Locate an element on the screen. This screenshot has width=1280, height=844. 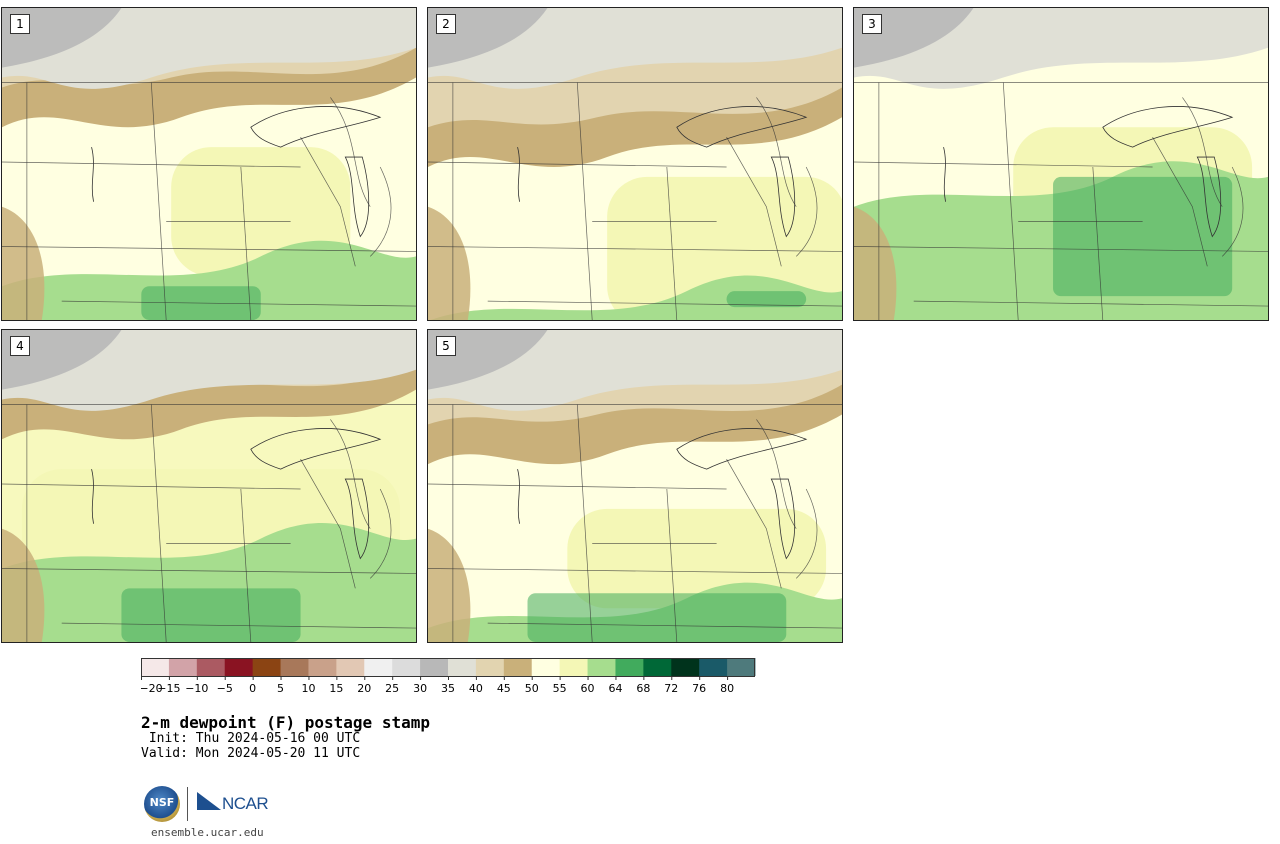
colorbar-tick-label: −20 is located at coordinates (152, 688).